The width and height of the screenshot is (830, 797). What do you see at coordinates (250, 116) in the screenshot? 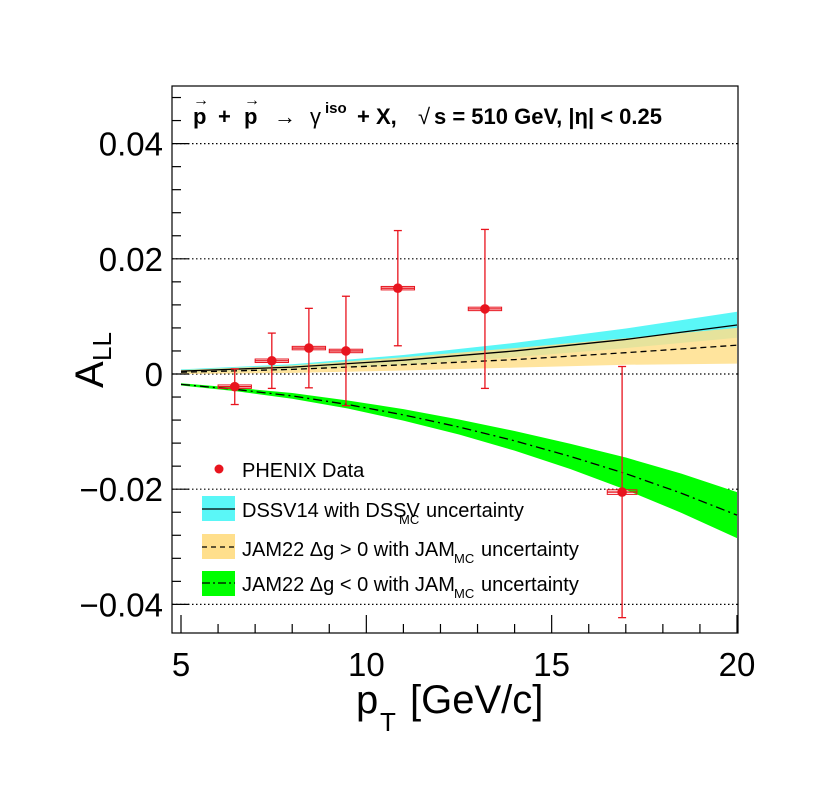
I see `title-p2: p` at bounding box center [250, 116].